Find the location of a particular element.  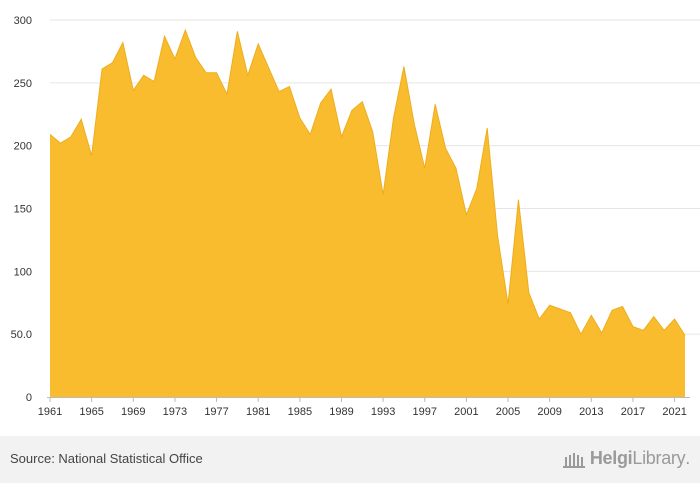

x-tick-label: 1961 is located at coordinates (50, 412).